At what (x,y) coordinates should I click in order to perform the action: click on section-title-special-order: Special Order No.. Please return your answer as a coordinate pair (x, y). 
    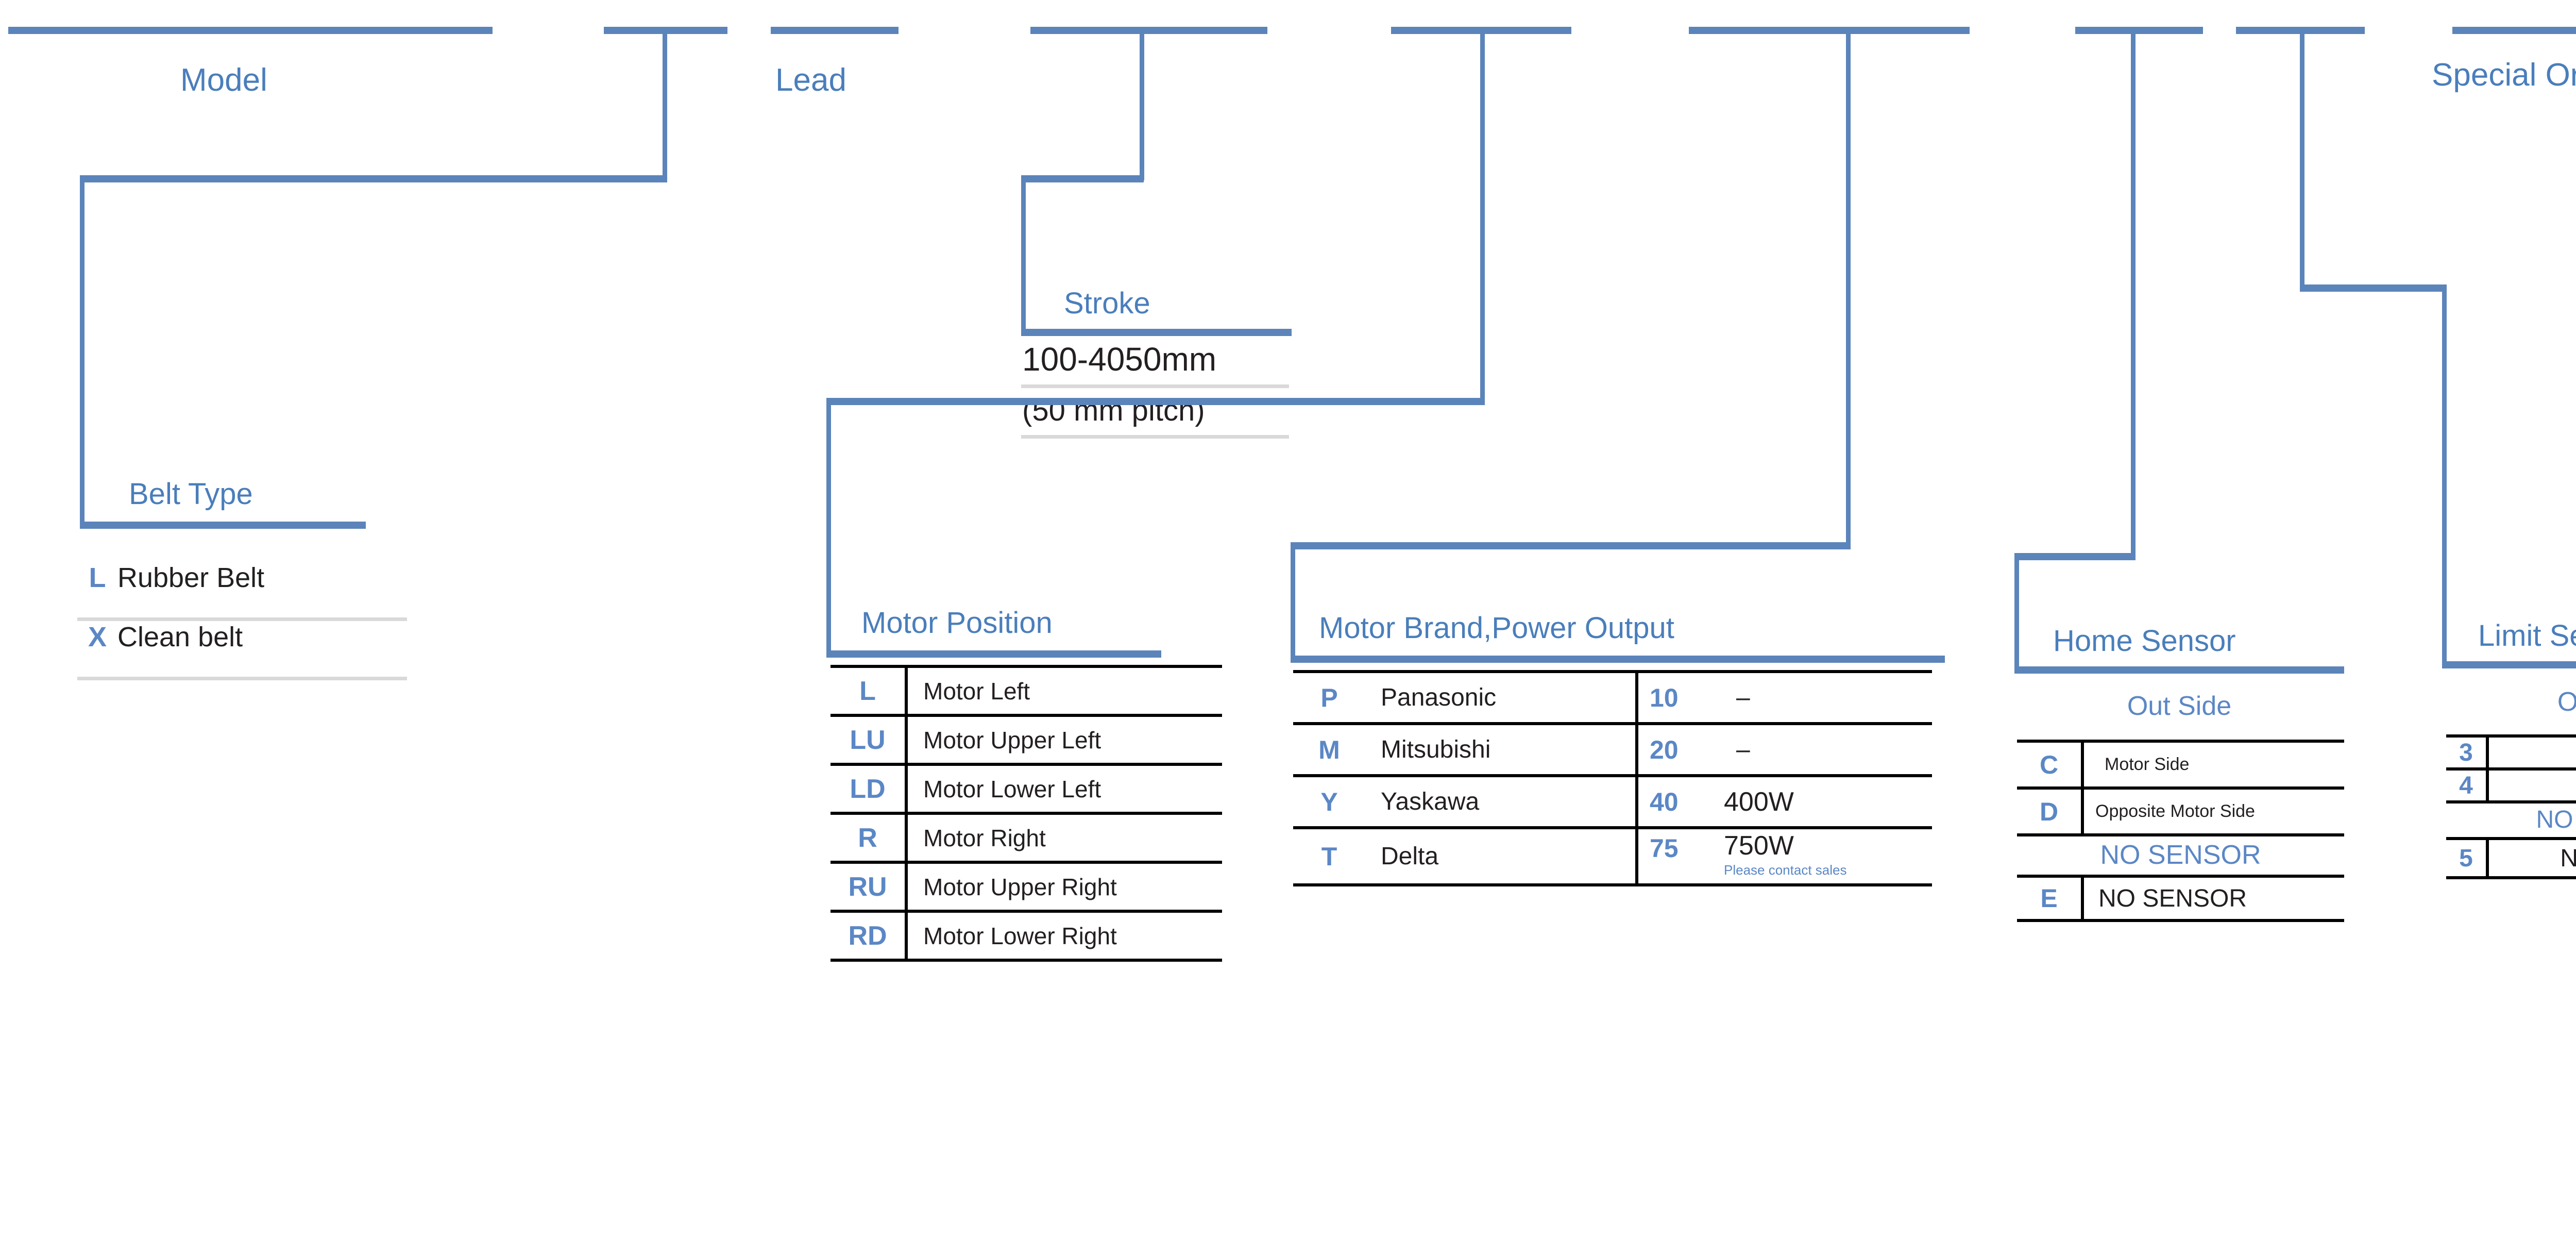
    Looking at the image, I should click on (2504, 75).